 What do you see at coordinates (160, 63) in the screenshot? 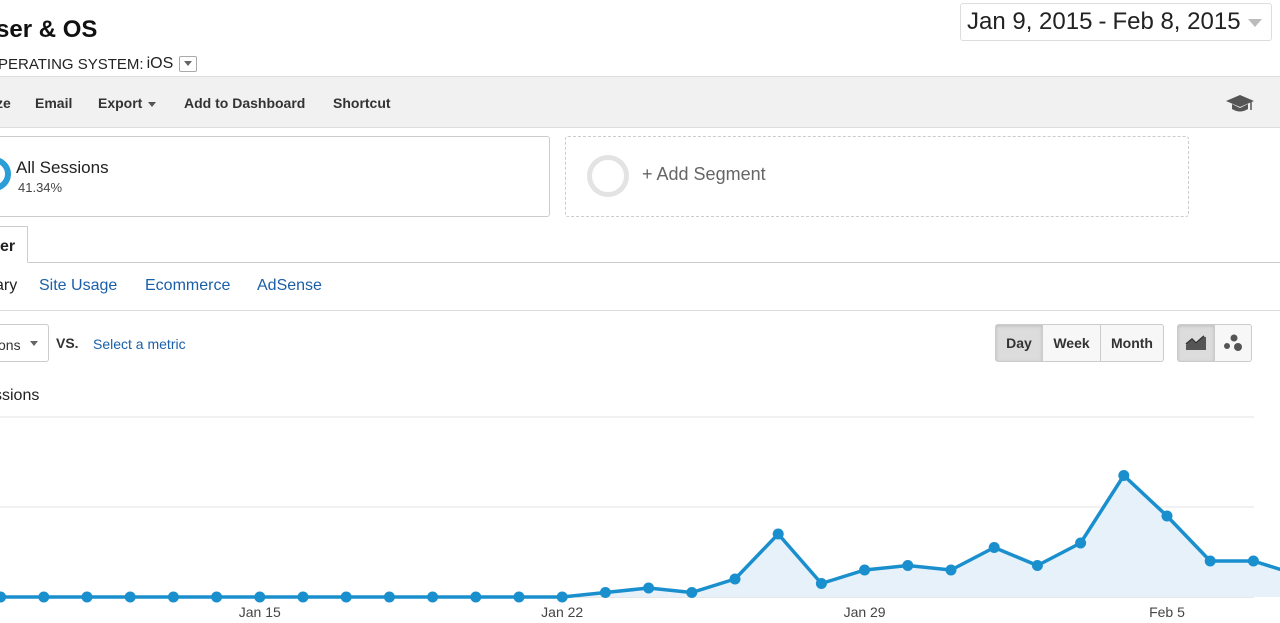
I see `dimension-value: iOS` at bounding box center [160, 63].